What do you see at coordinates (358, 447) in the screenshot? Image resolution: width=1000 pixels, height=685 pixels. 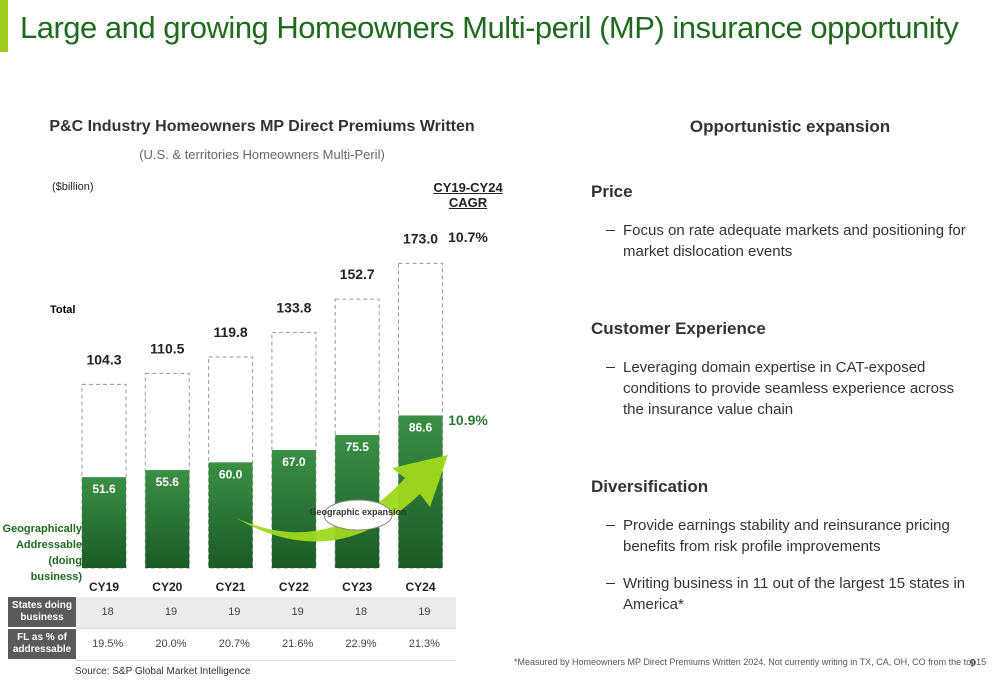 I see `addressable-label: 75.5` at bounding box center [358, 447].